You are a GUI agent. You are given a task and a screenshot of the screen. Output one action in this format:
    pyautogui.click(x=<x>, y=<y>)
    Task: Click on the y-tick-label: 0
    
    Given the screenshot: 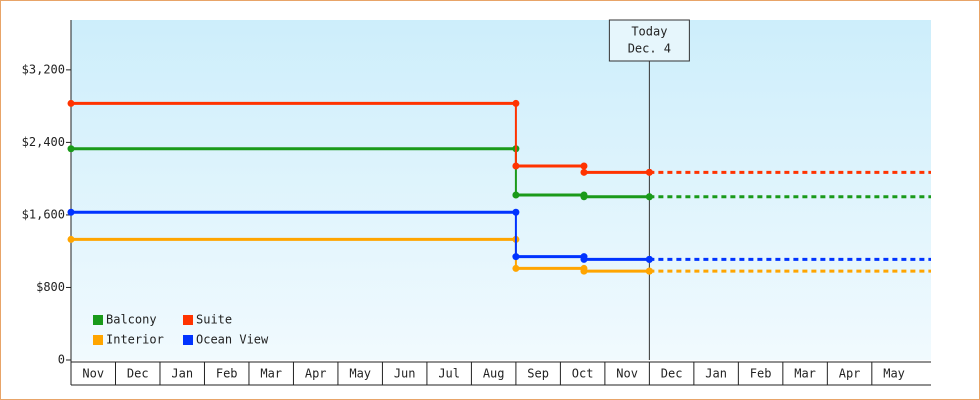 What is the action you would take?
    pyautogui.click(x=61, y=360)
    